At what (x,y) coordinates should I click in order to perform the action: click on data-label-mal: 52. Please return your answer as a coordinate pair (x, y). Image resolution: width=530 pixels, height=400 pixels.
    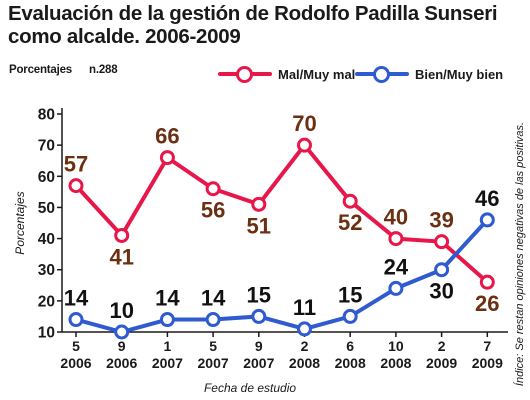
    Looking at the image, I should click on (350, 222).